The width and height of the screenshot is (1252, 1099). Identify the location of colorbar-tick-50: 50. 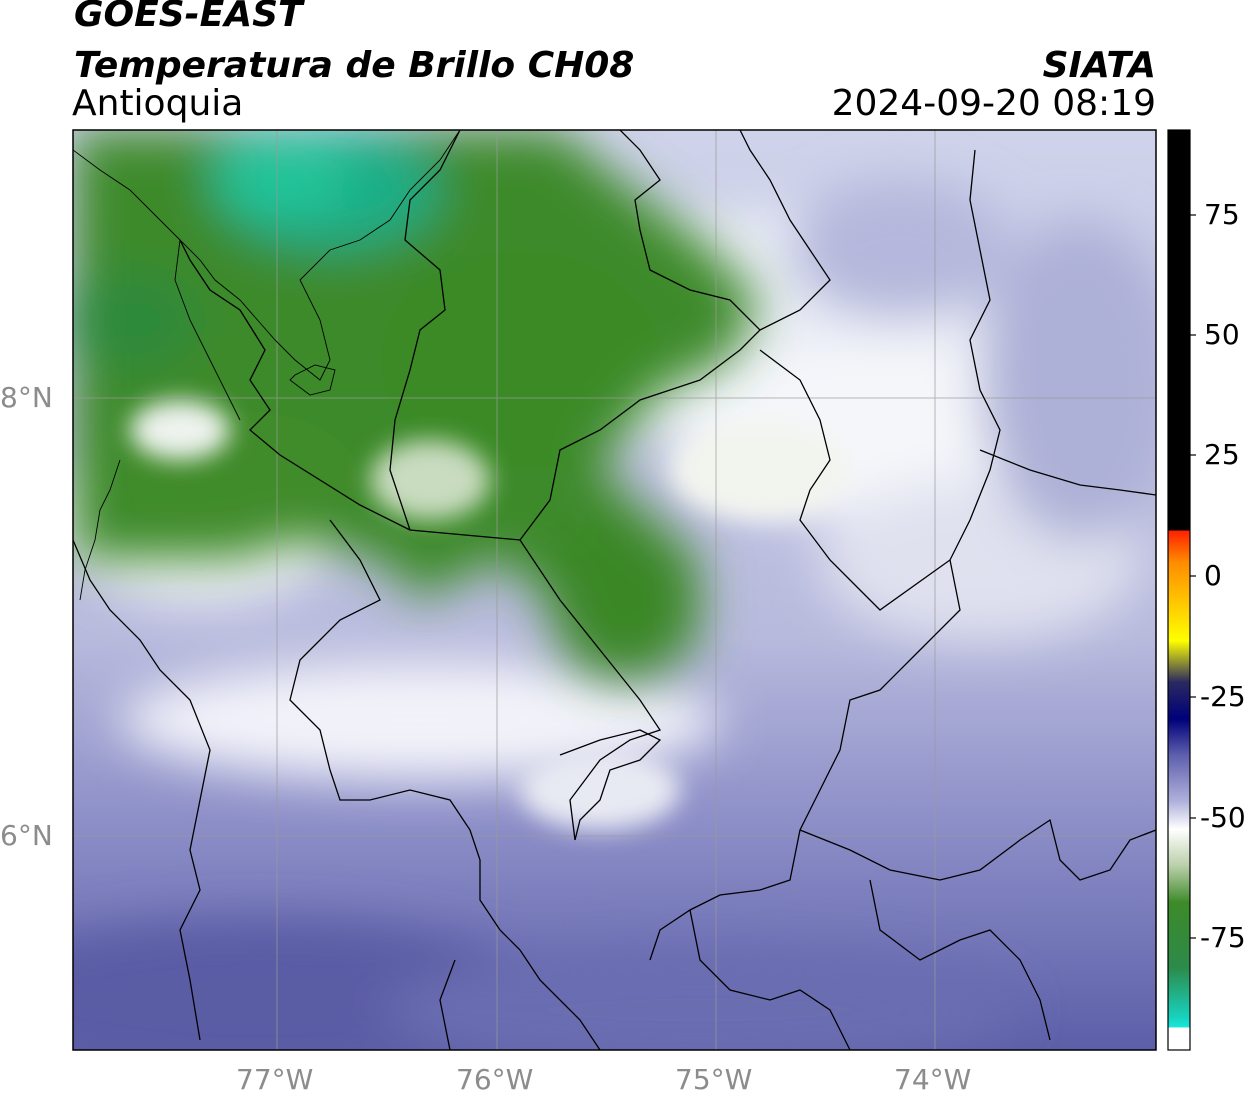
(1222, 334).